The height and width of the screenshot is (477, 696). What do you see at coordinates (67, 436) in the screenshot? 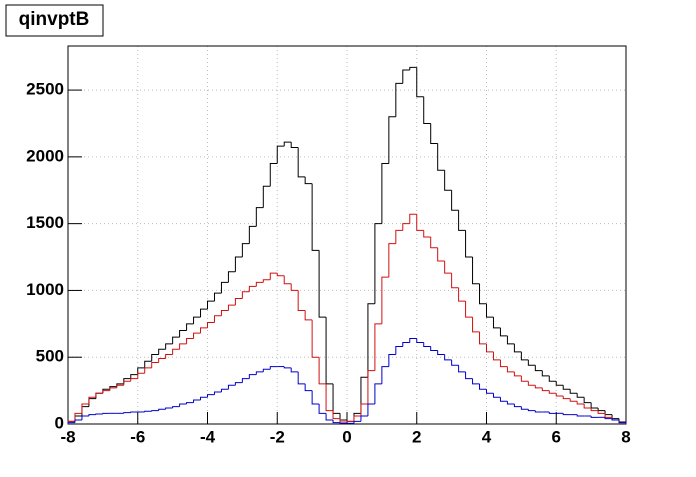
I see `x-tick-label: -8` at bounding box center [67, 436].